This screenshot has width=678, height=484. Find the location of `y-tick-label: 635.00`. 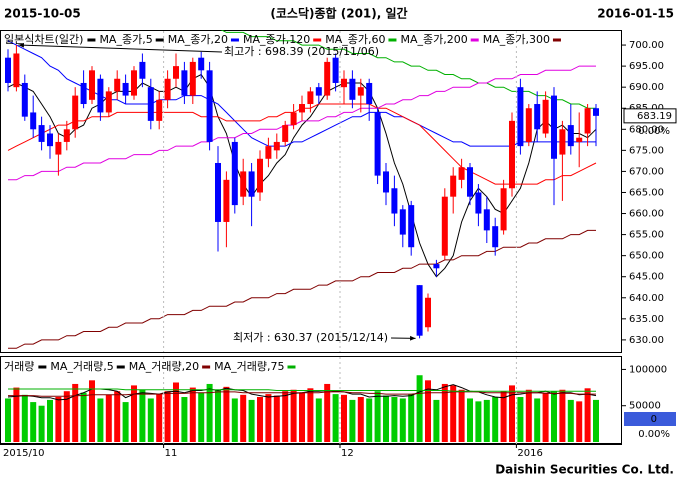

y-tick-label: 635.00 is located at coordinates (646, 319).